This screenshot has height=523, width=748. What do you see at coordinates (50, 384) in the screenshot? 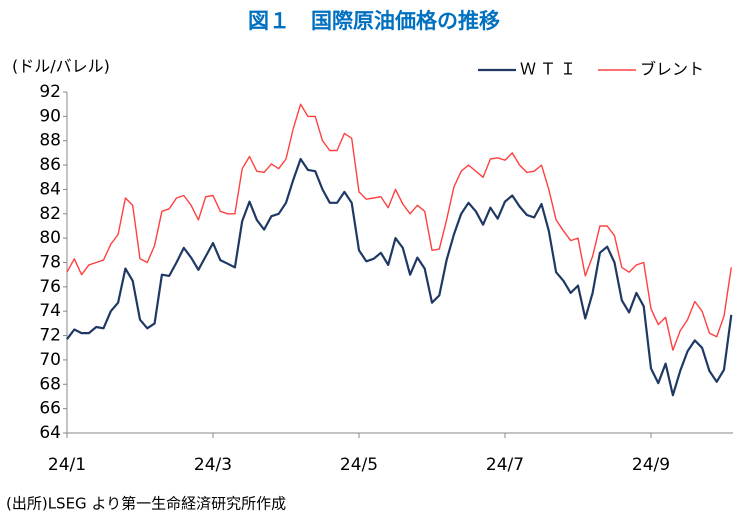
I see `y-tick-label: 68` at bounding box center [50, 384].